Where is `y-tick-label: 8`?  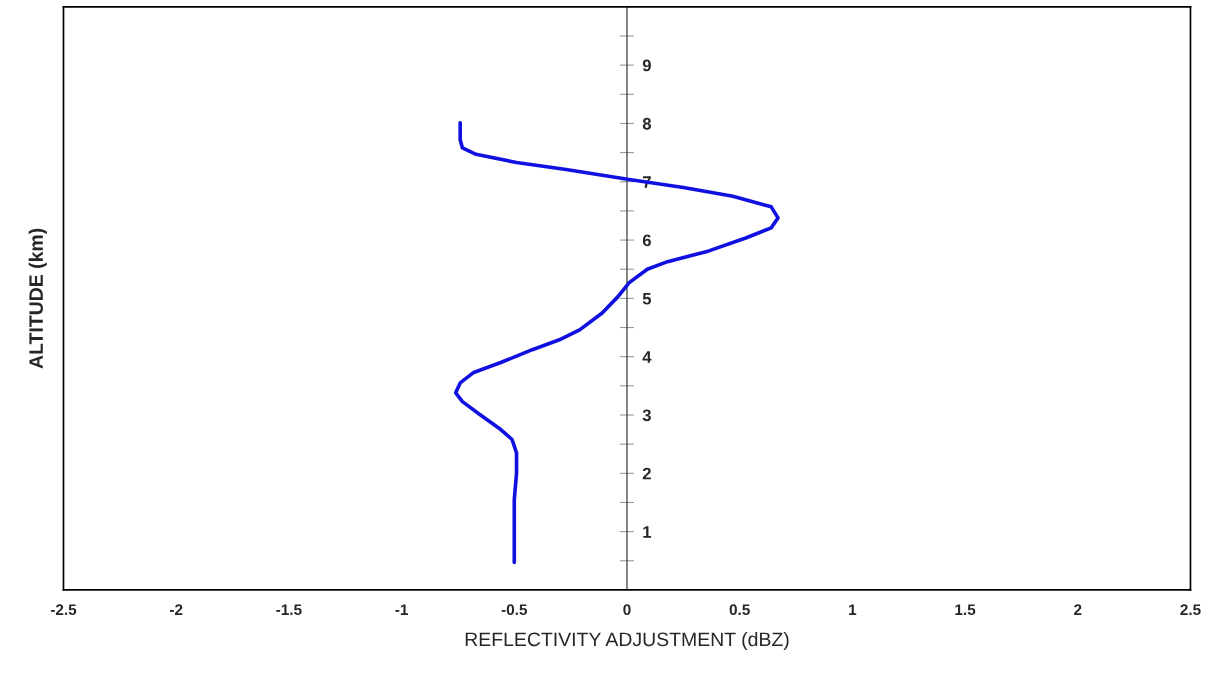 y-tick-label: 8 is located at coordinates (647, 123).